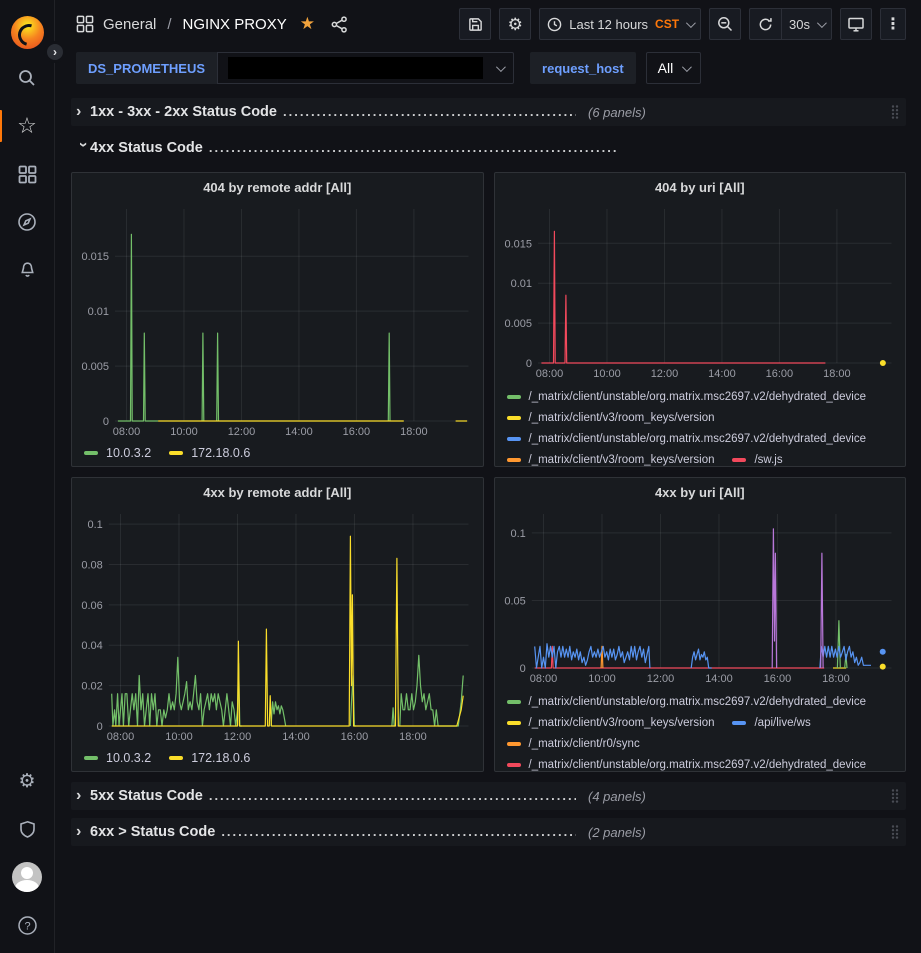  What do you see at coordinates (55, 52) in the screenshot?
I see `sidebar-expand-button: ›` at bounding box center [55, 52].